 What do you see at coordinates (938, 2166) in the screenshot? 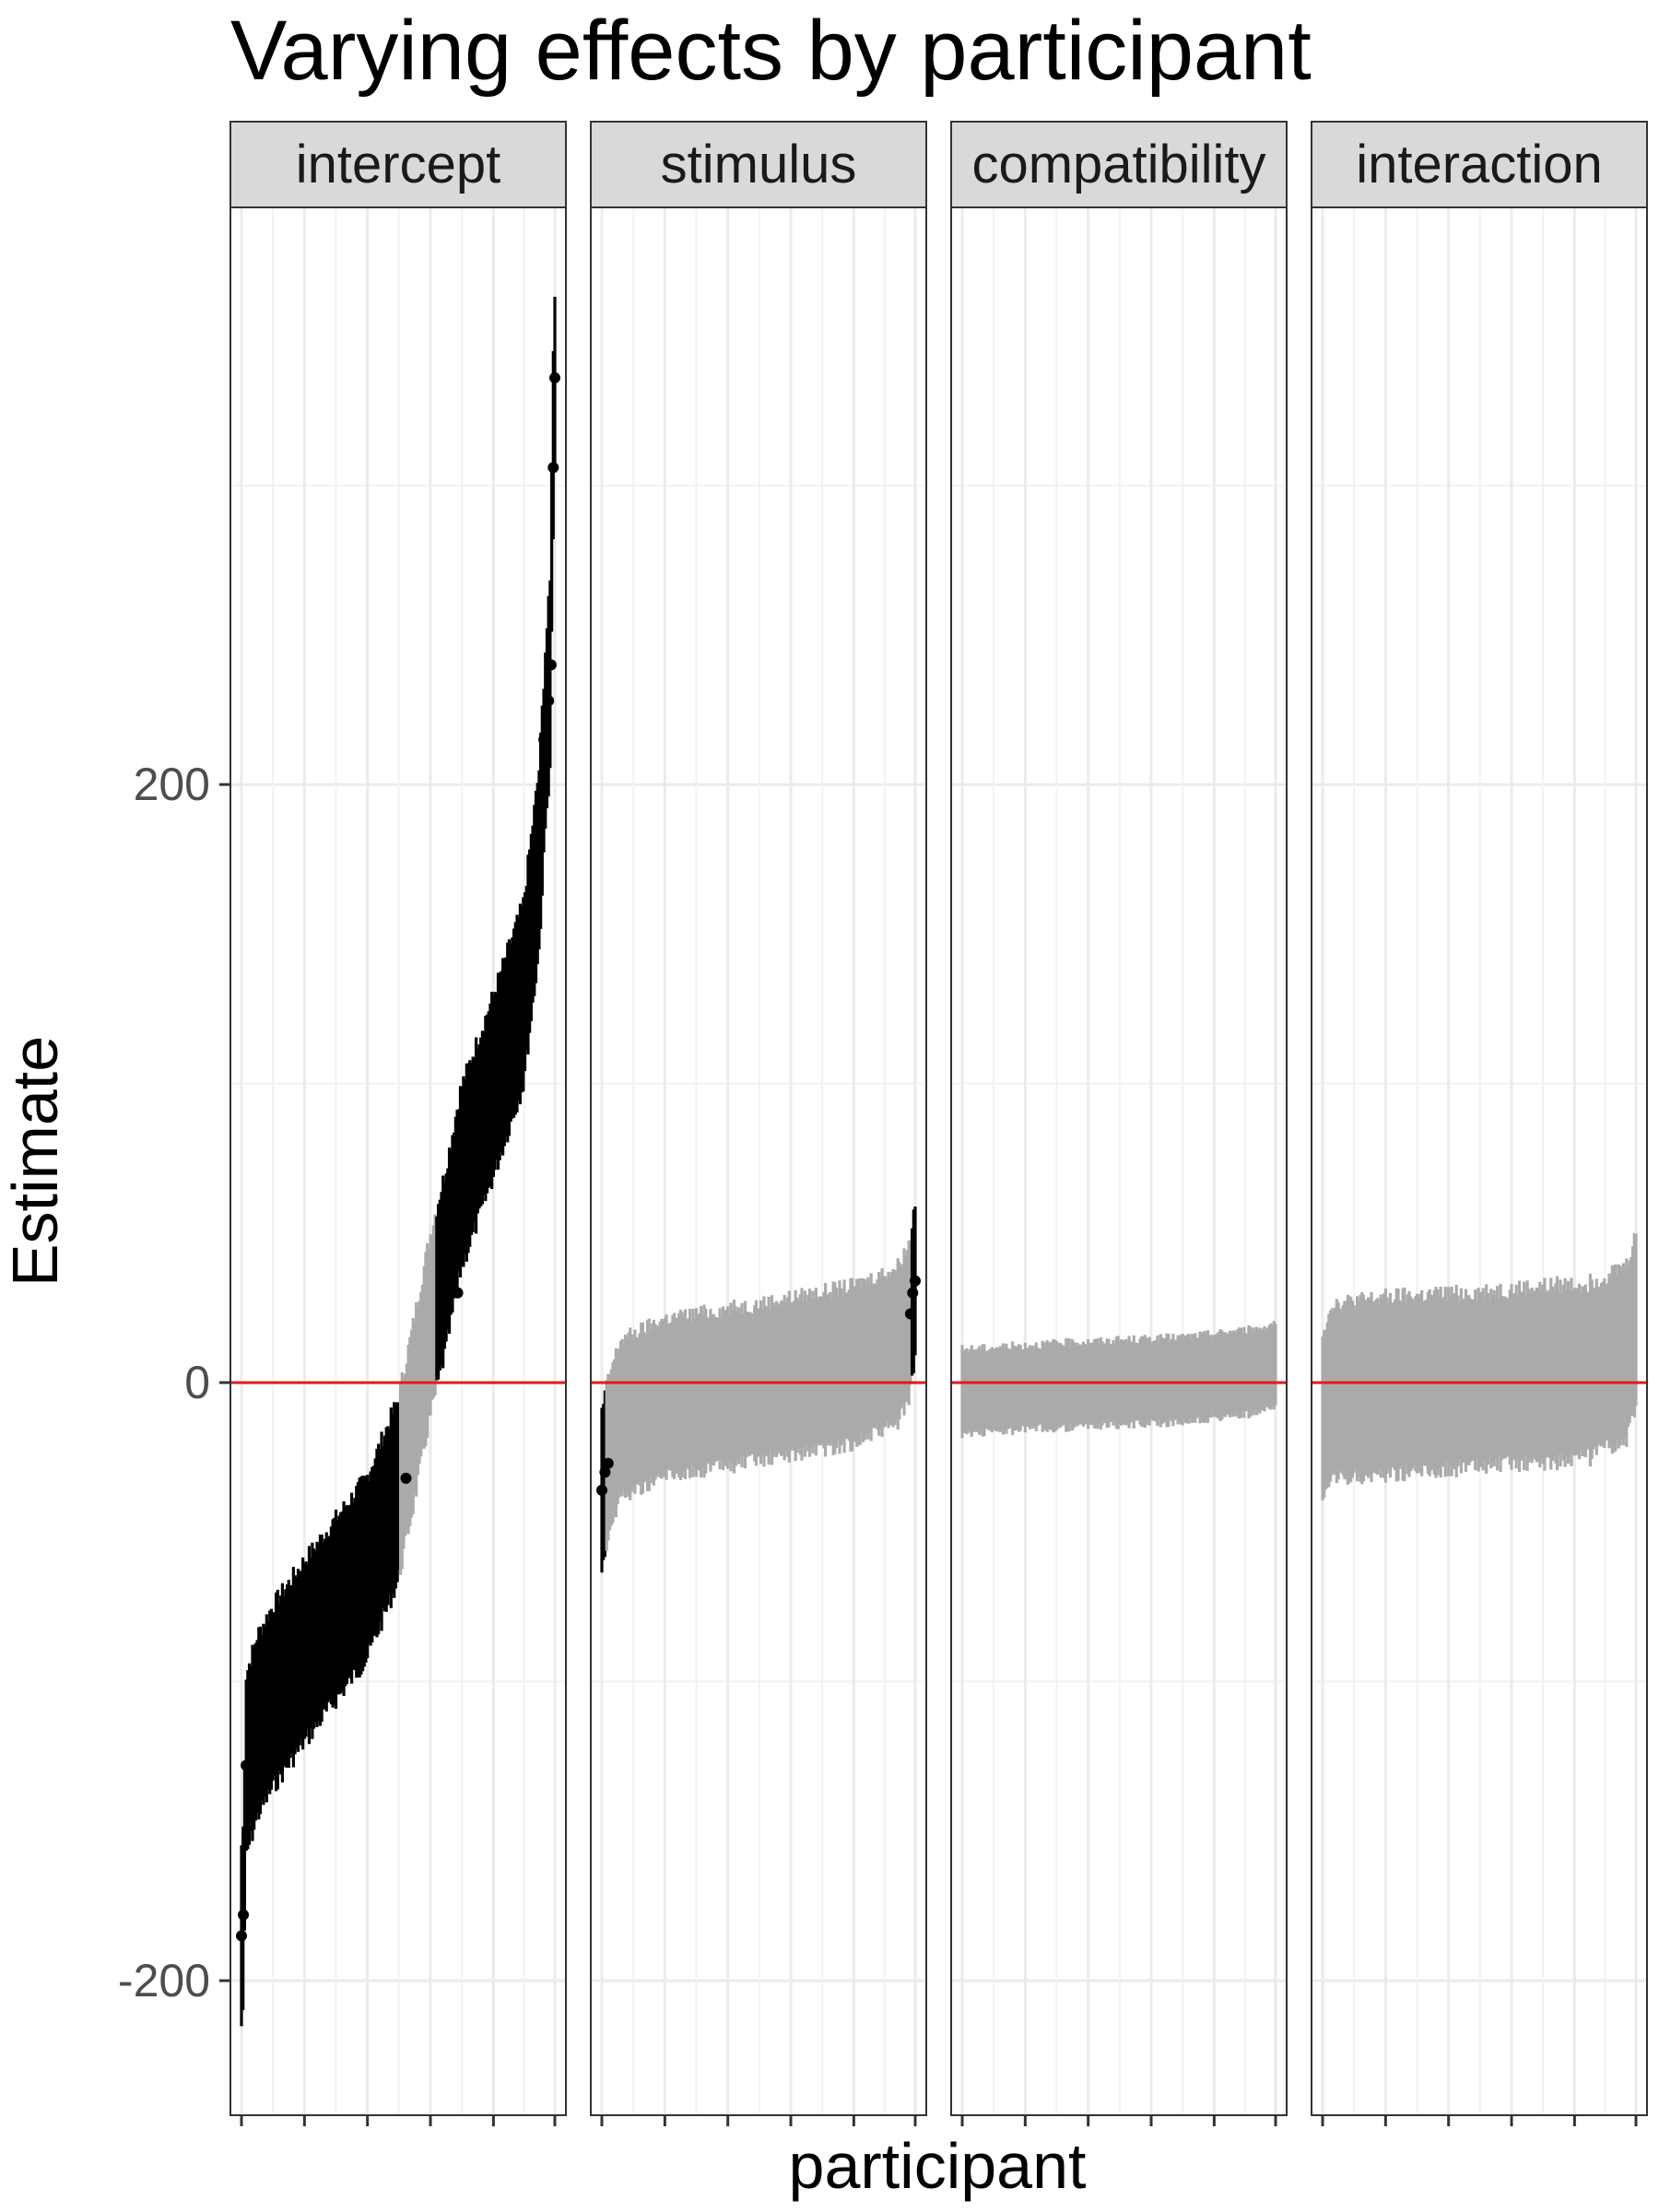
I see `x-axis-title: participant` at bounding box center [938, 2166].